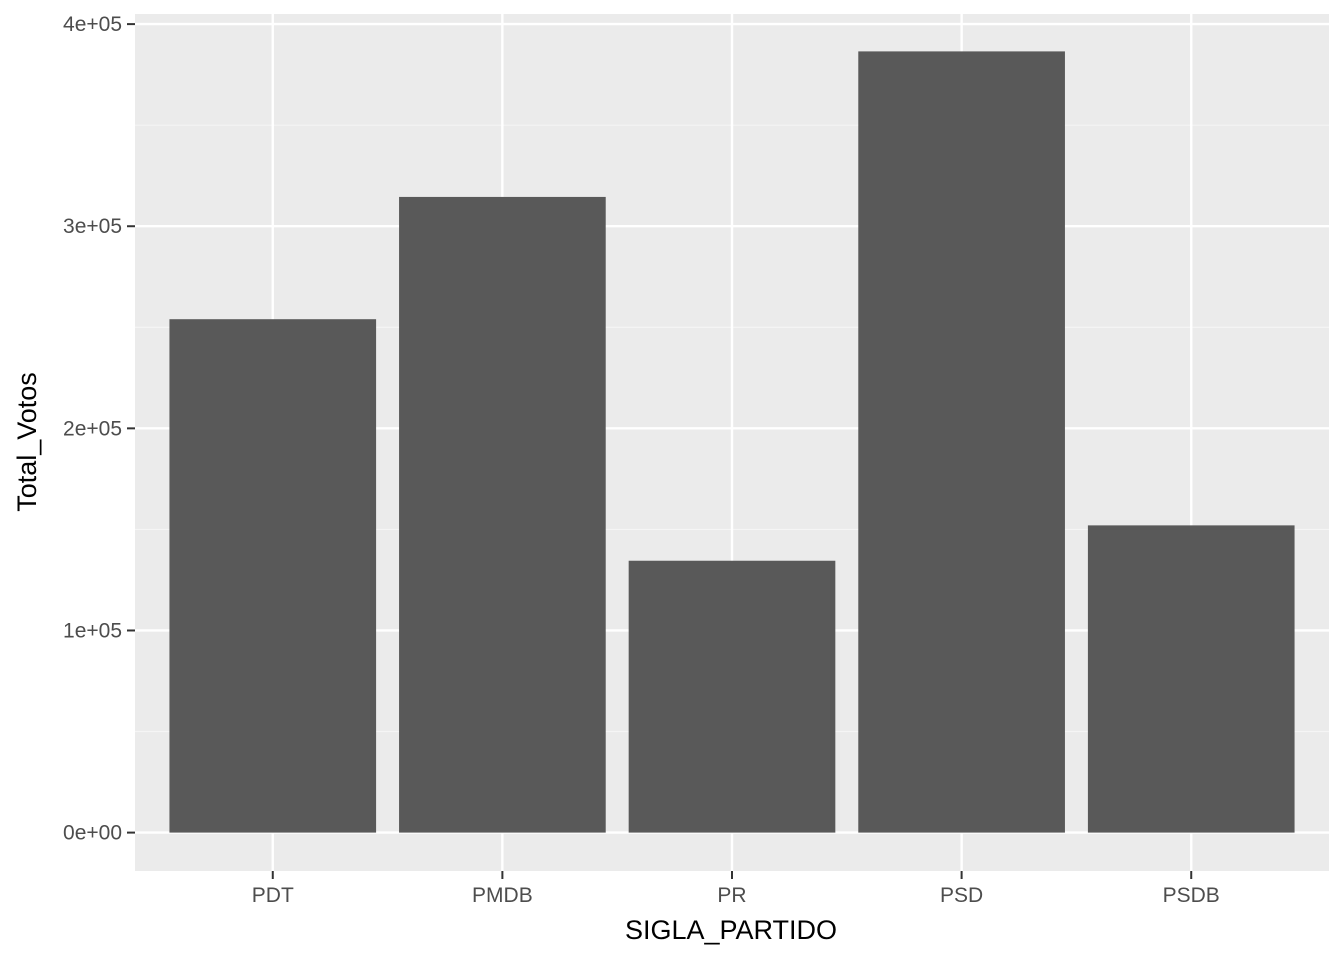 This screenshot has width=1344, height=960. Describe the element at coordinates (92, 630) in the screenshot. I see `y-tick-label: 1e+05` at that location.